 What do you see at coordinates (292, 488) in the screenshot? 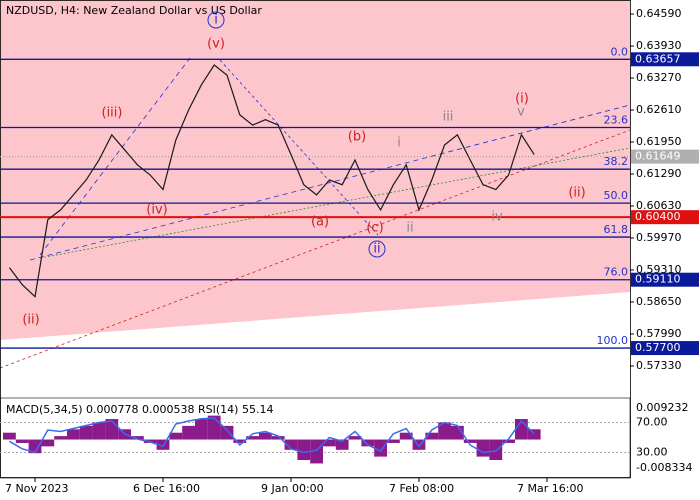
I see `x-tick-label: 9 Jan 00:00` at bounding box center [292, 488].